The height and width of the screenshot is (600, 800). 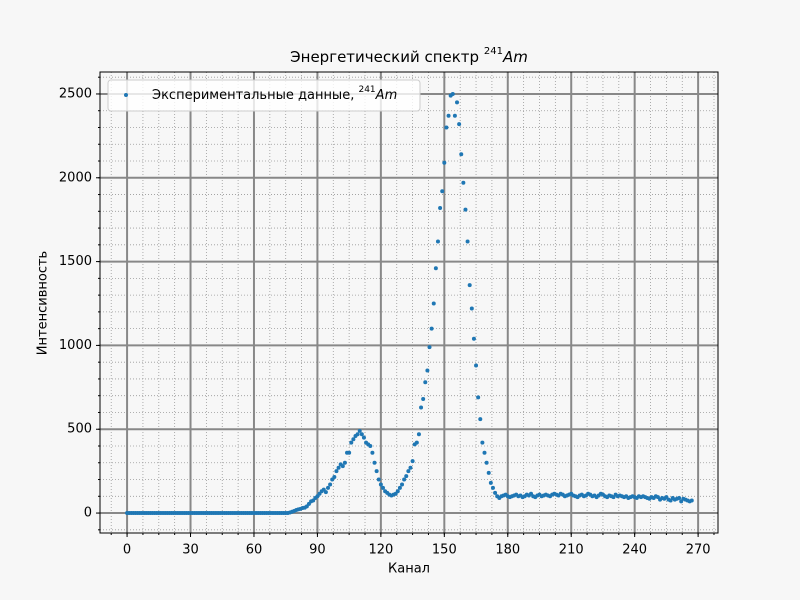 I want to click on legend-italic: Am, so click(x=386, y=95).